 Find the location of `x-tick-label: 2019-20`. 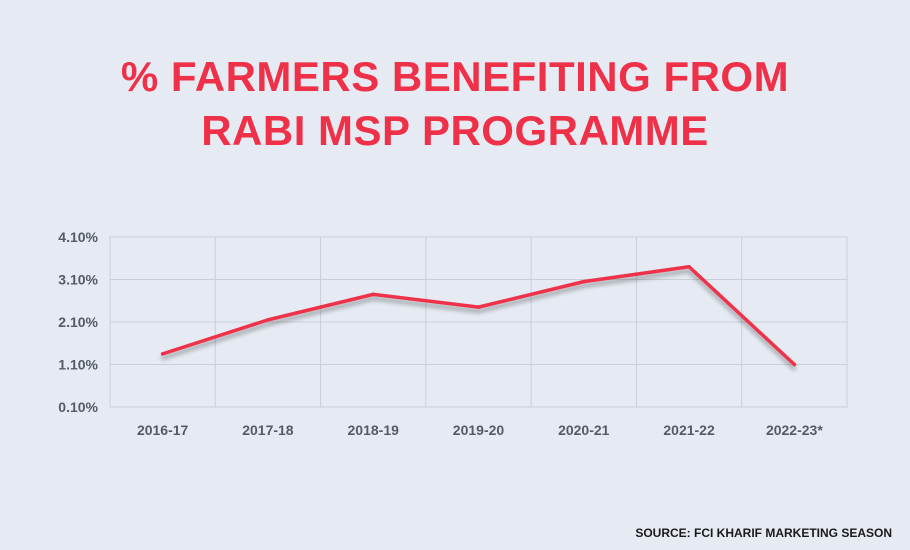

x-tick-label: 2019-20 is located at coordinates (479, 430).